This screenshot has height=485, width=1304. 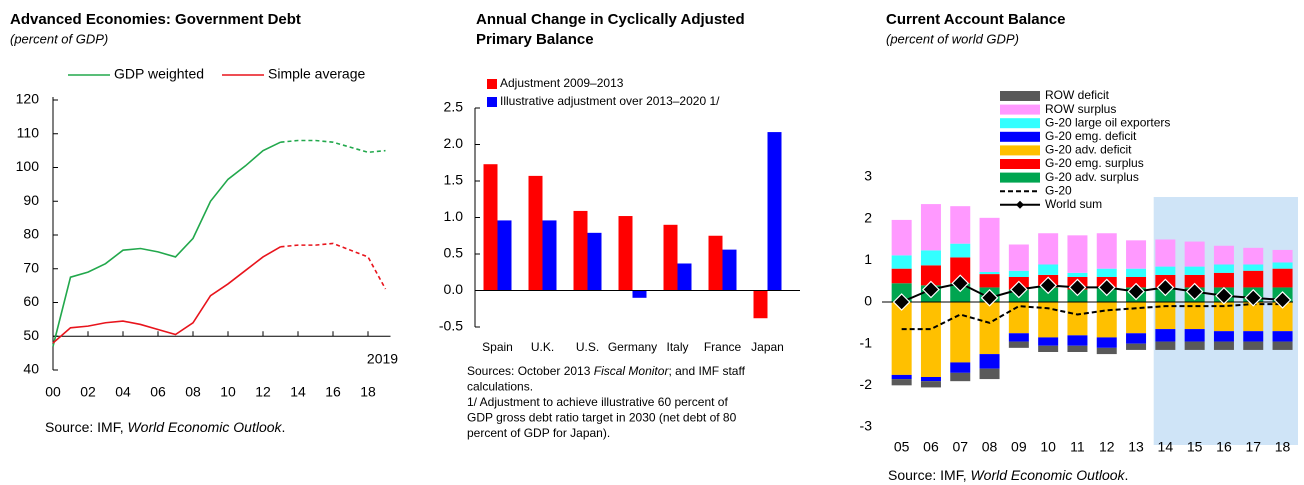 What do you see at coordinates (1047, 475) in the screenshot?
I see `source-note-part: World Economic Outlook` at bounding box center [1047, 475].